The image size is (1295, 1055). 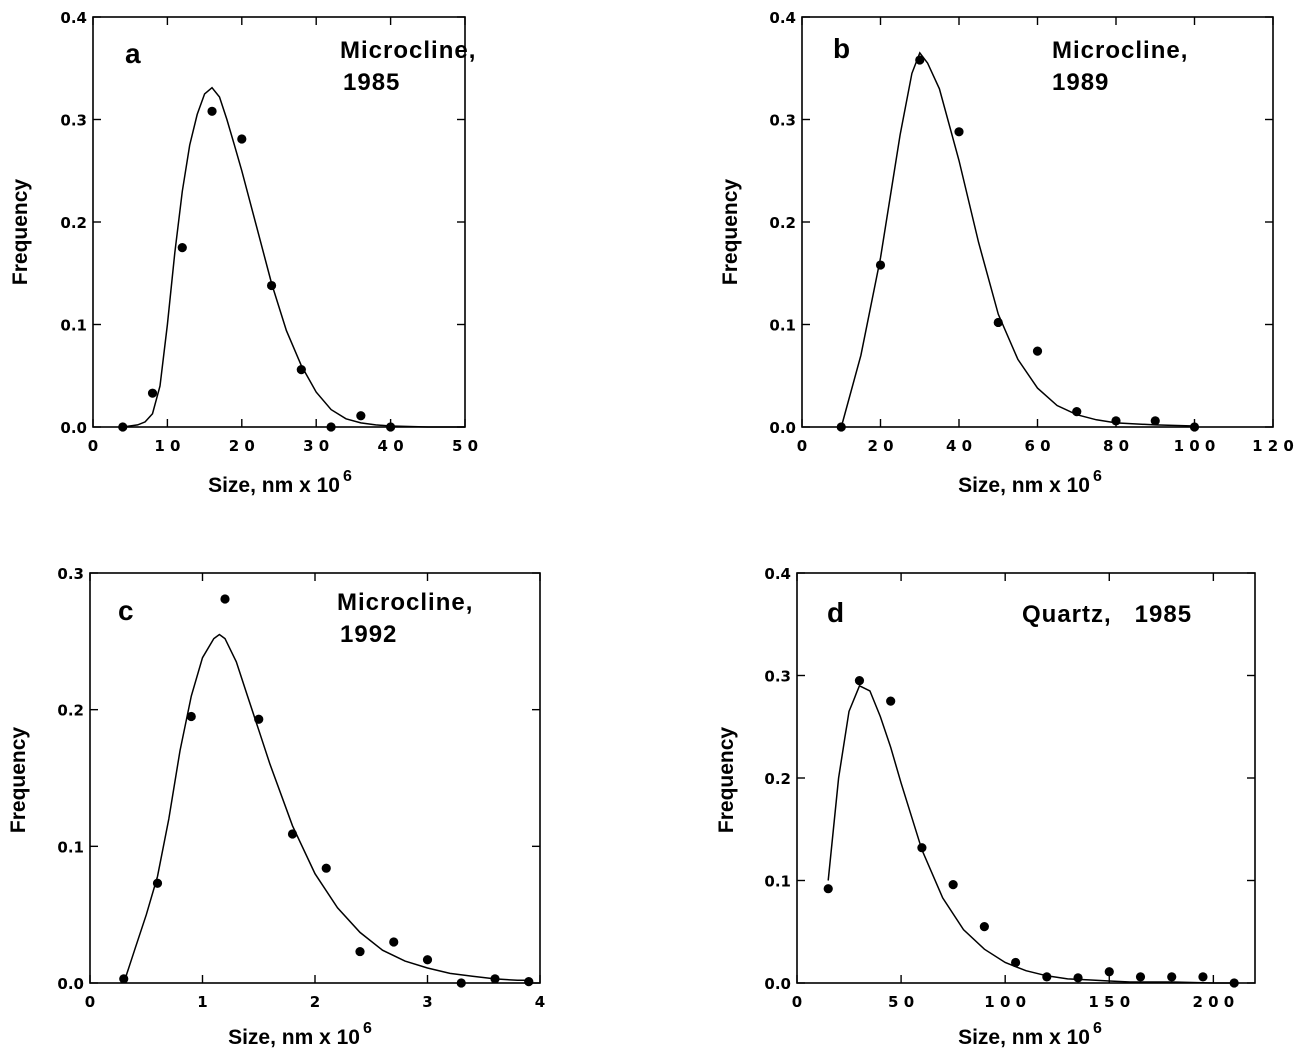 I want to click on x-tick-label: 1, so click(x=202, y=1002).